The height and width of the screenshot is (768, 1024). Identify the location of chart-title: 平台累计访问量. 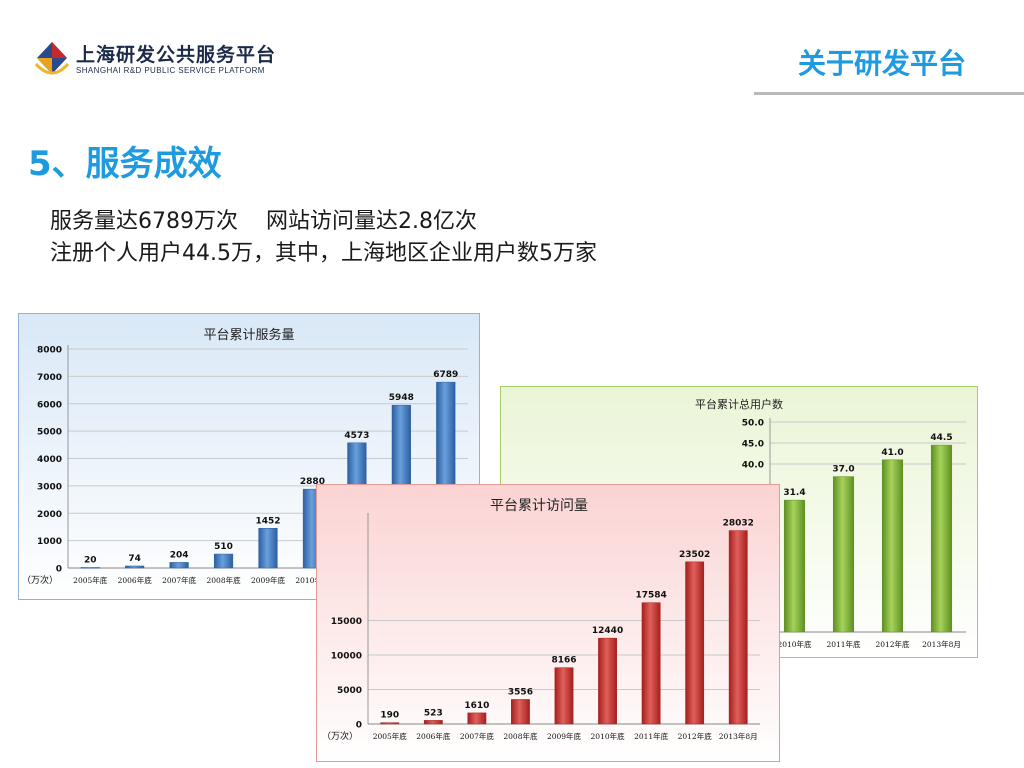
(539, 506).